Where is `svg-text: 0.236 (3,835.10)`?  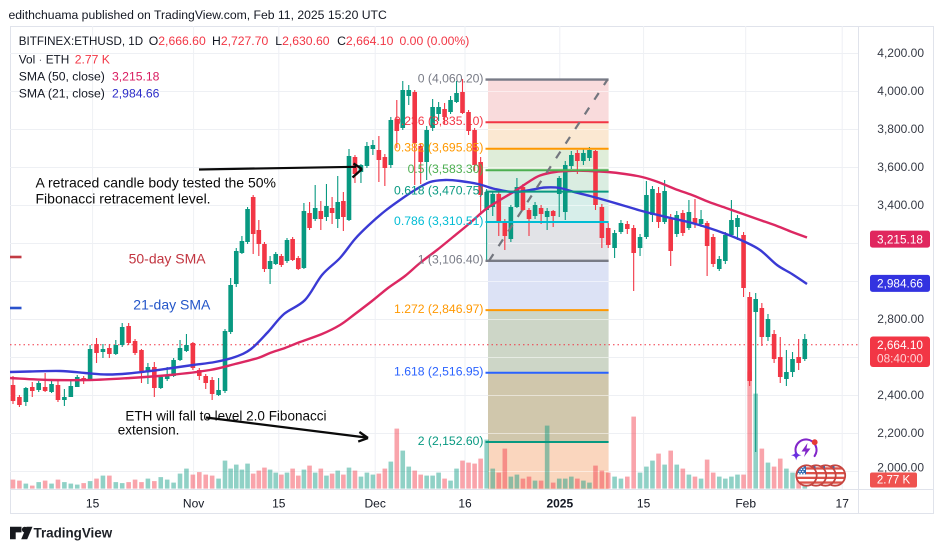
svg-text: 0.236 (3,835.10) is located at coordinates (438, 121).